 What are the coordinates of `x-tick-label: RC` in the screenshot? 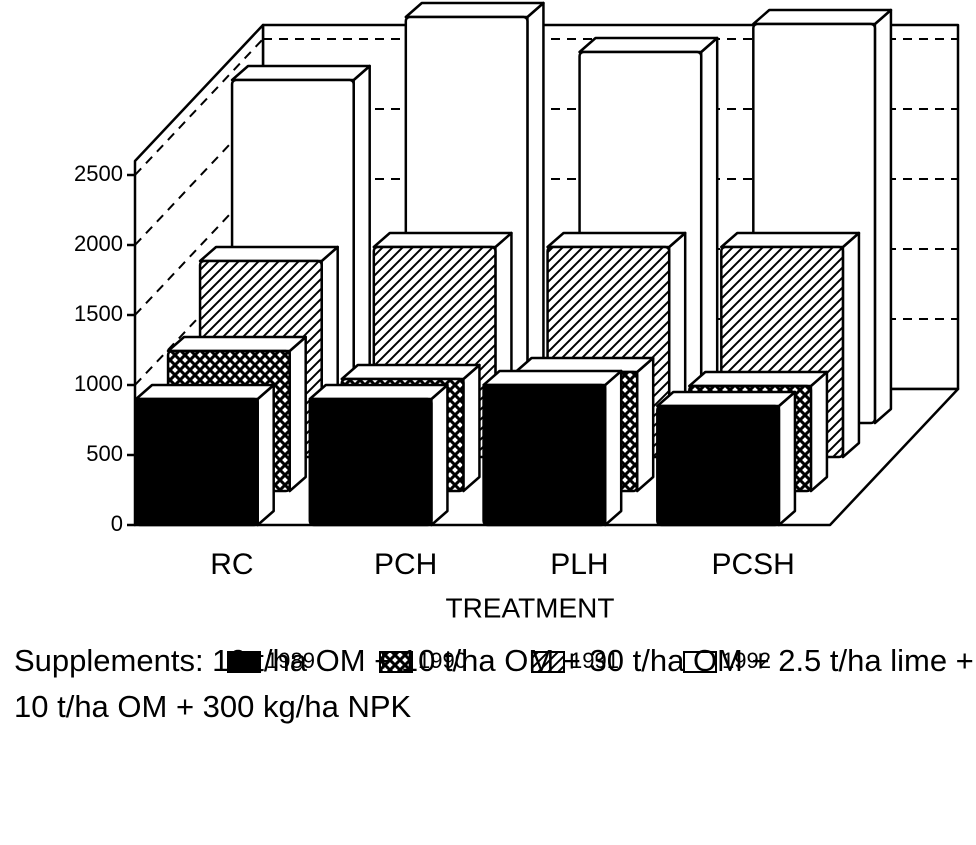 It's located at (231, 564).